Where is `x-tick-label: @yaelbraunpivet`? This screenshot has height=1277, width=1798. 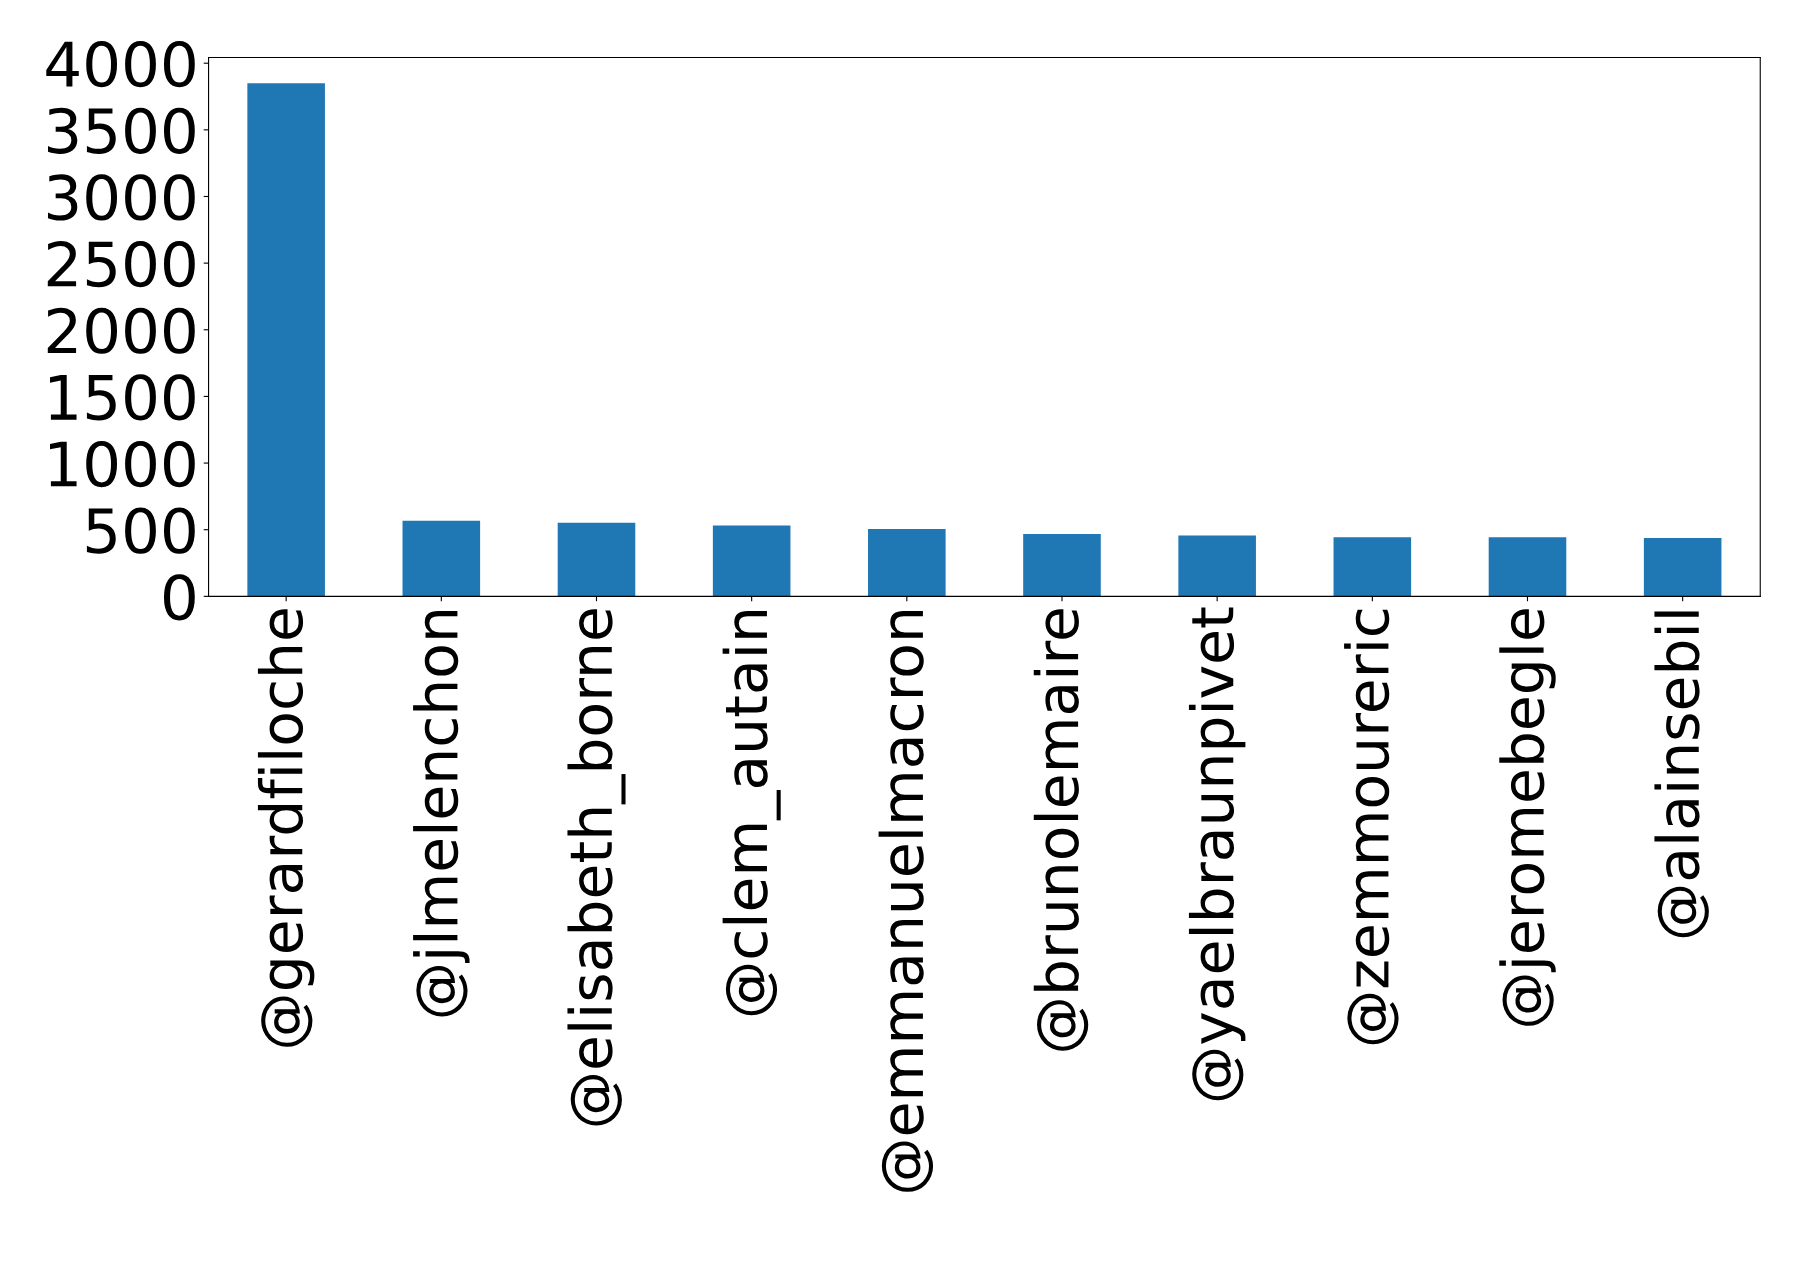
x-tick-label: @yaelbraunpivet is located at coordinates (1217, 854).